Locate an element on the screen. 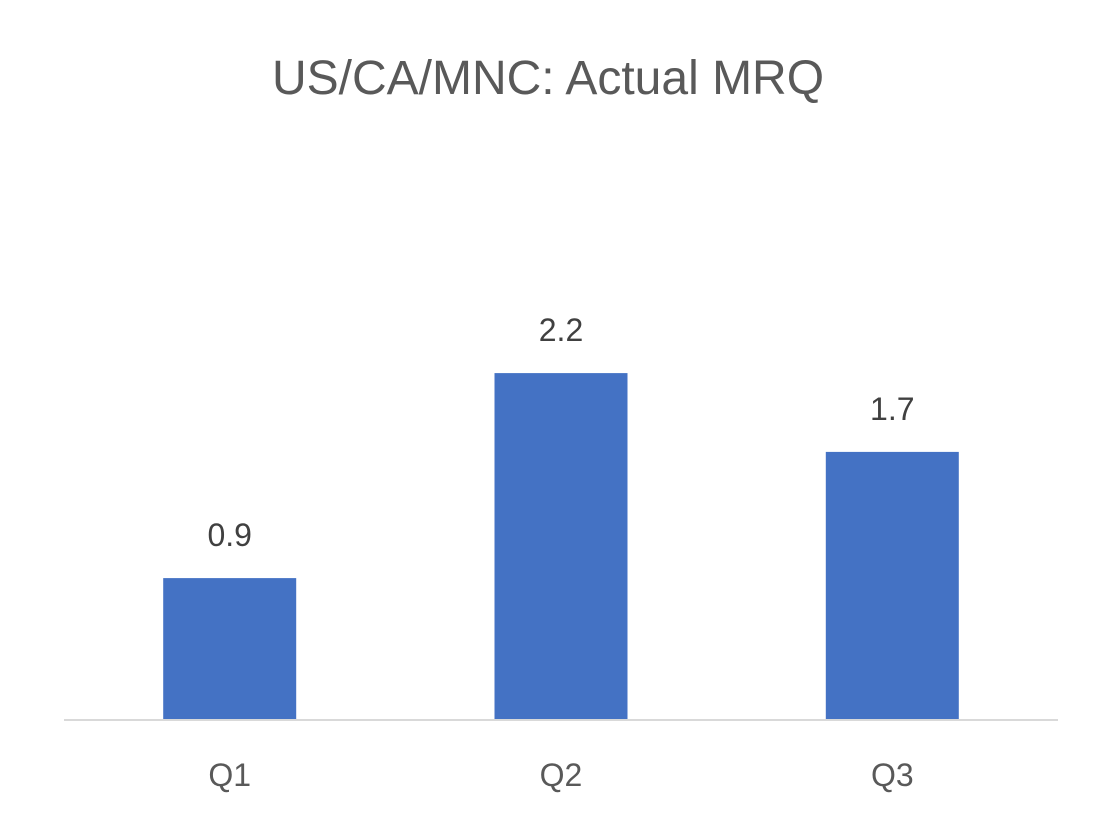  x-tick-labels-layer: Q1 Q2 Q3 is located at coordinates (560, 775).